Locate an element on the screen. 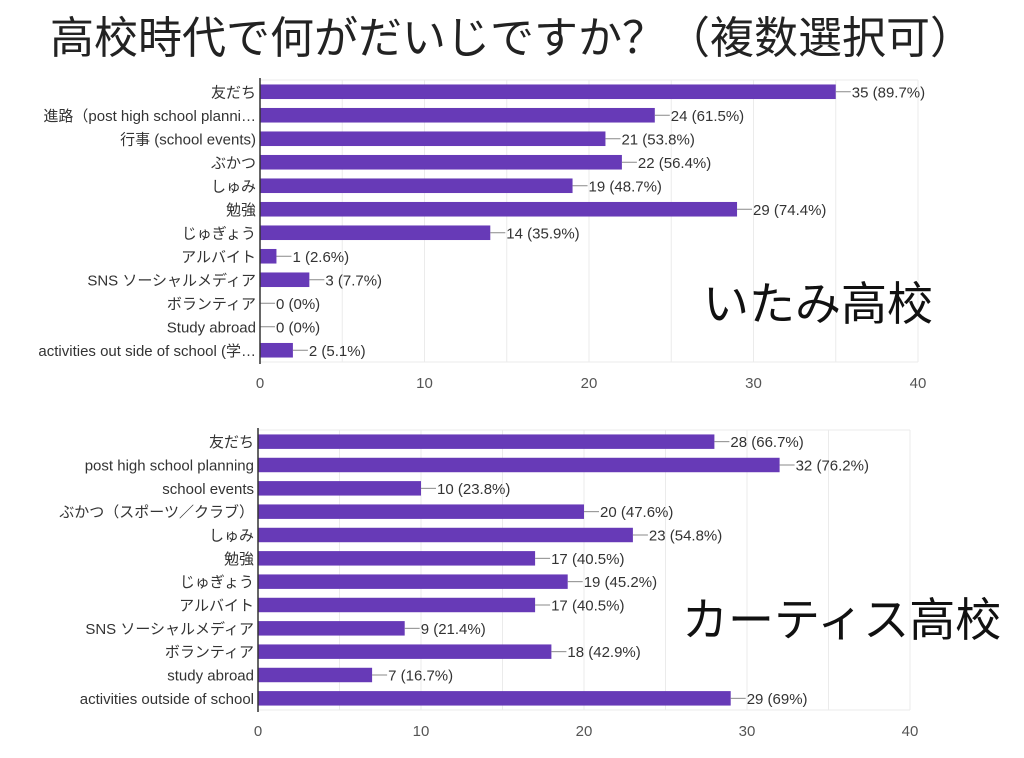  category-label: Study abroad is located at coordinates (211, 327).